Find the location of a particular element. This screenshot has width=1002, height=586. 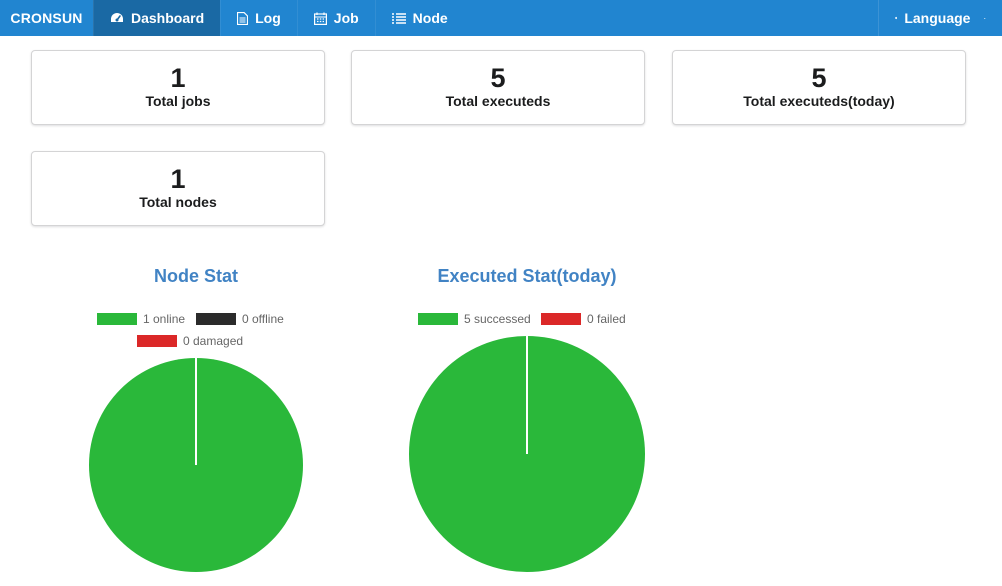

stat-card-total-executeds-today: 5 Total executeds(today) is located at coordinates (819, 87).